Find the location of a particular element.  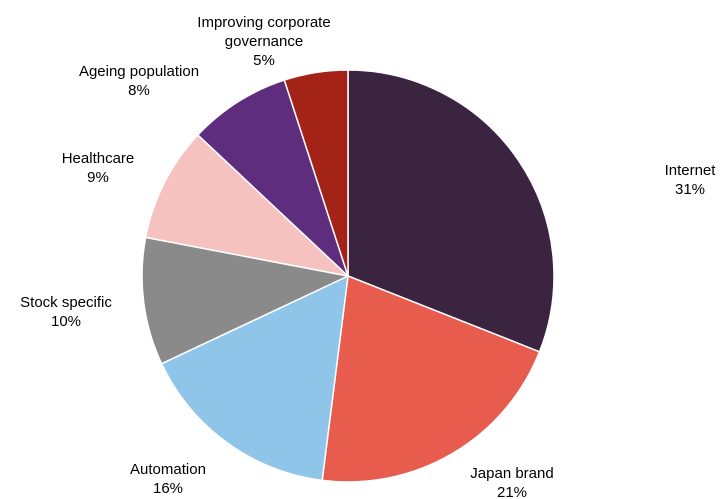

slice-category-label: Healthcare is located at coordinates (98, 158).